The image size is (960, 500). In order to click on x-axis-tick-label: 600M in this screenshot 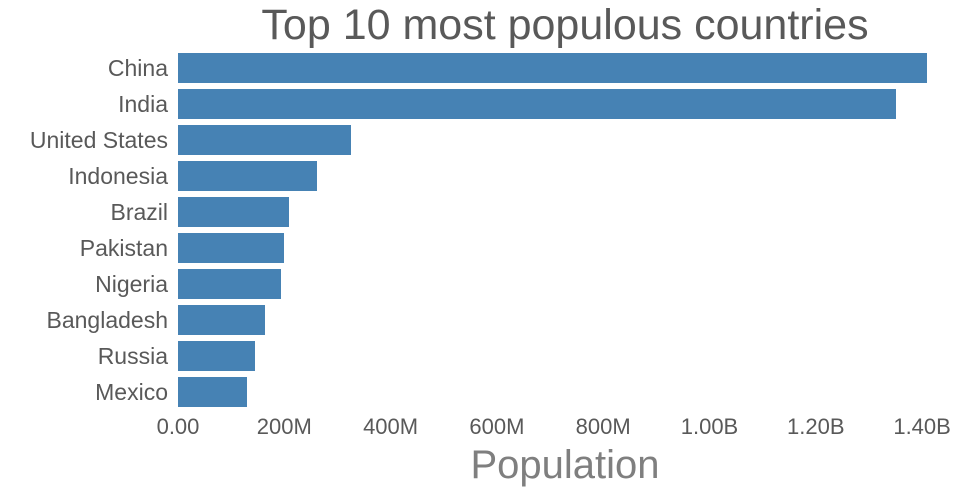, I will do `click(497, 426)`.